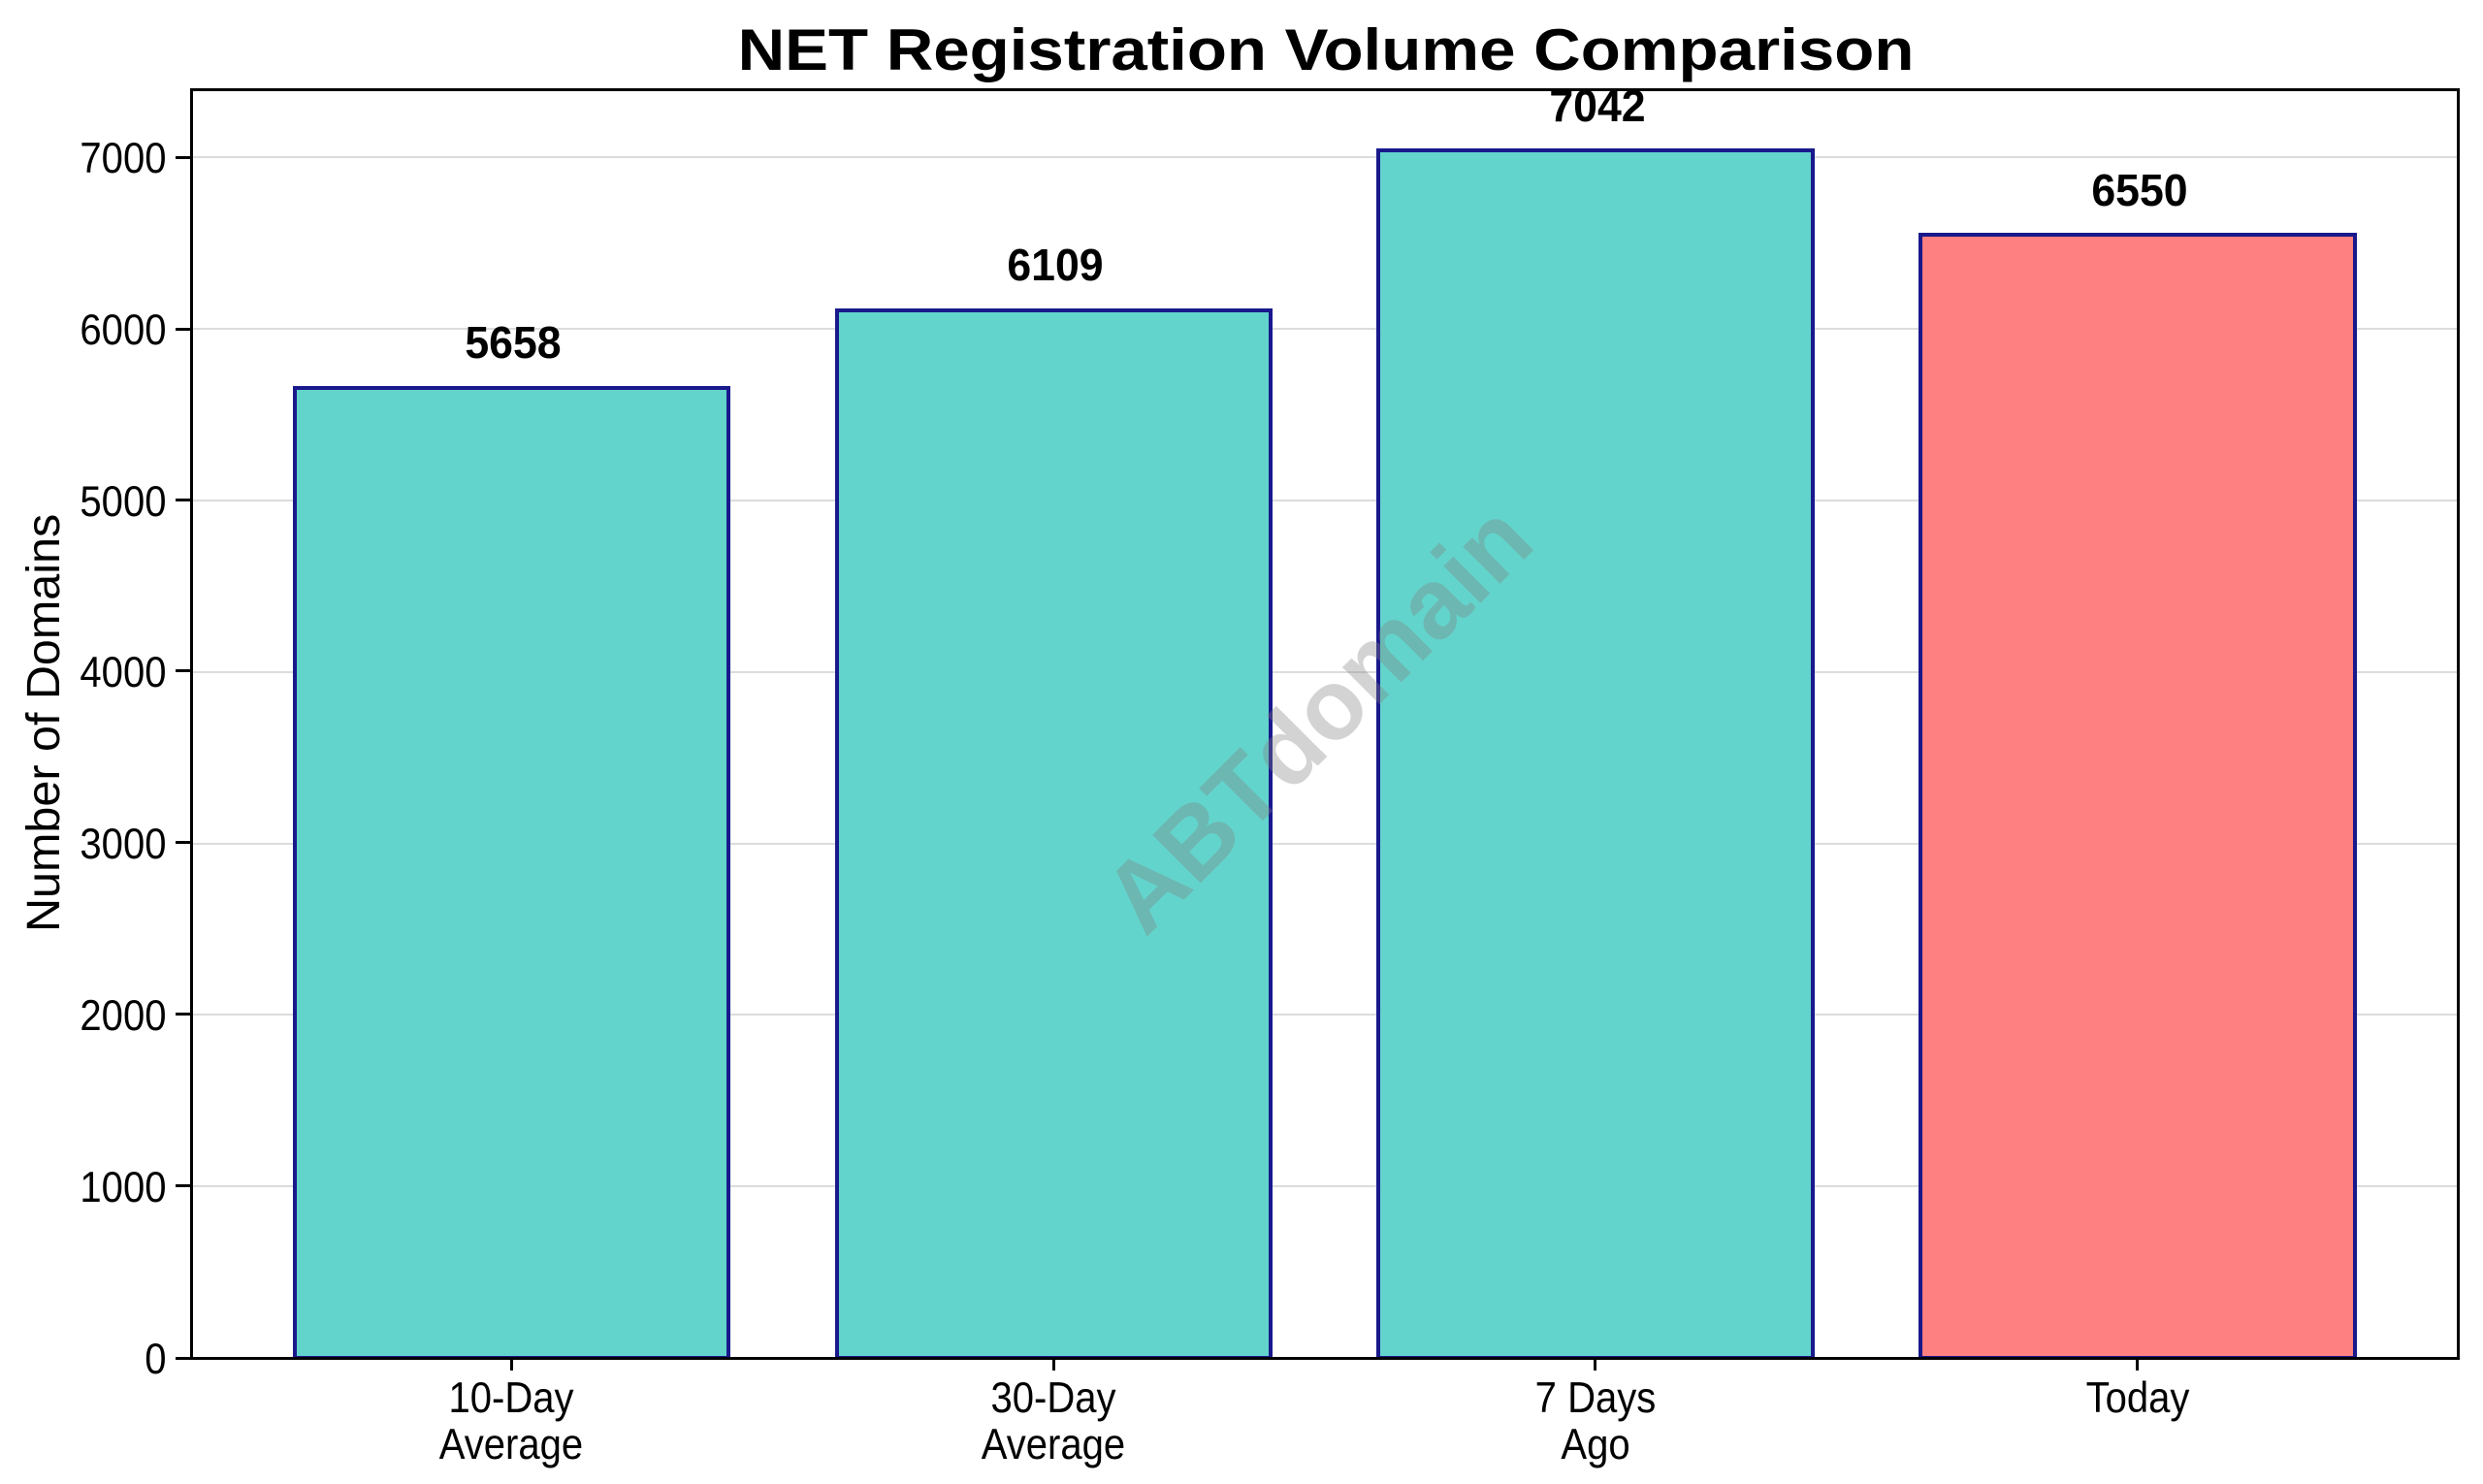  What do you see at coordinates (1318, 718) in the screenshot?
I see `svg-text: ABTdomain` at bounding box center [1318, 718].